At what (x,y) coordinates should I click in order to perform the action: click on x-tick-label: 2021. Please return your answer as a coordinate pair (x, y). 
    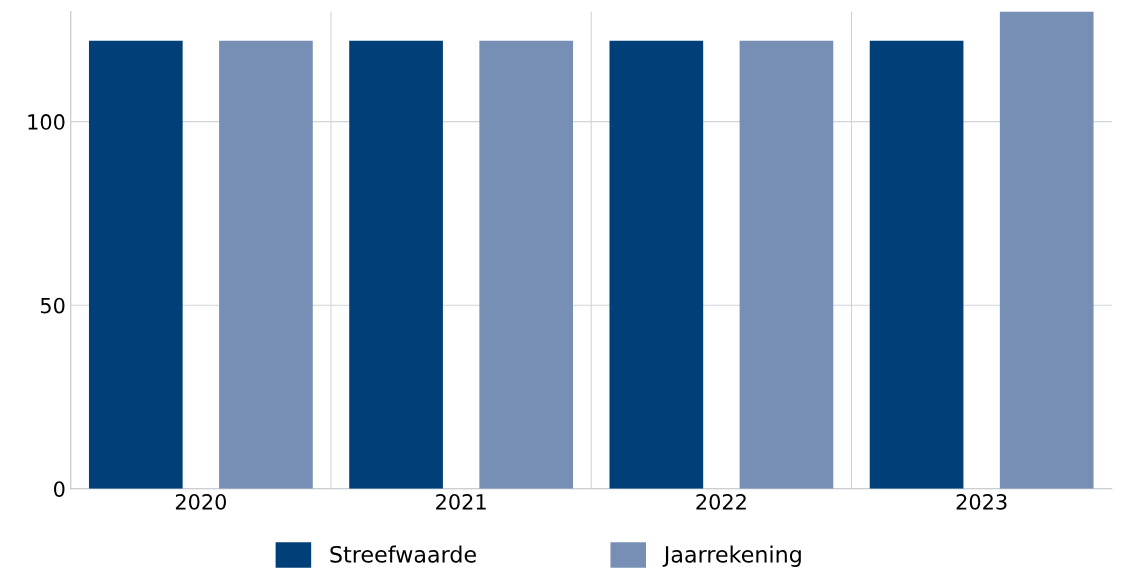
    Looking at the image, I should click on (461, 501).